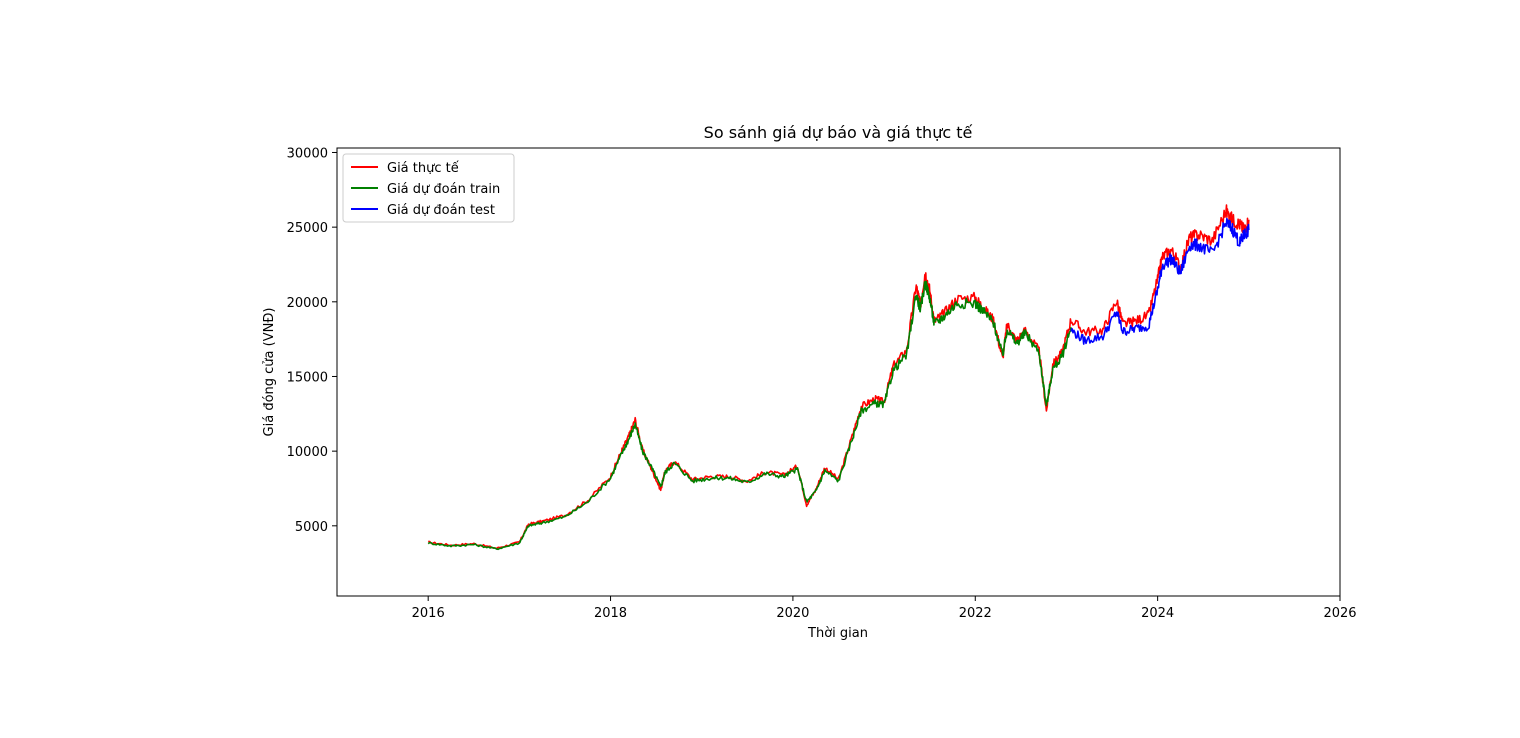 The image size is (1520, 738). I want to click on y-tick-label: 25000, so click(307, 228).